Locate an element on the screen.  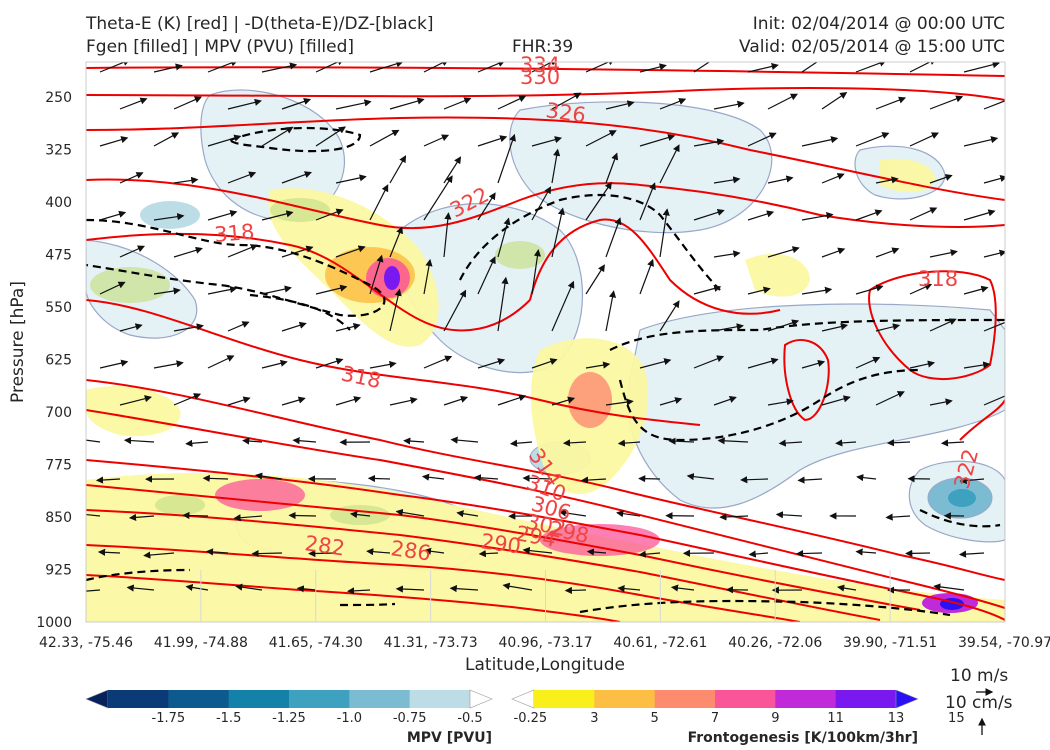
y-tick-label: 1000 is located at coordinates (54, 623).